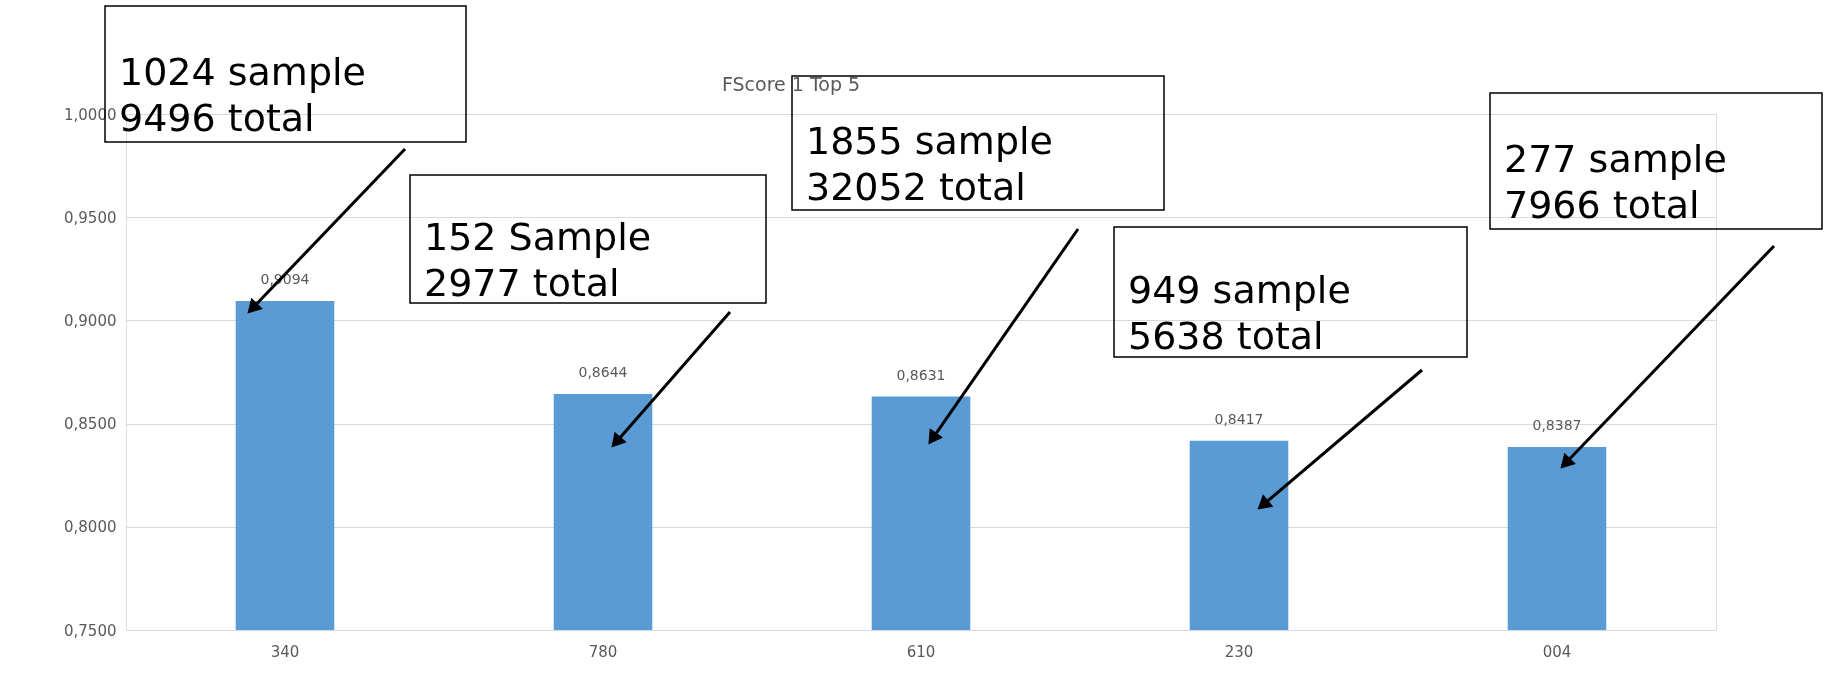  Describe the element at coordinates (538, 260) in the screenshot. I see `annotation: 152 Sample 2977 total` at that location.